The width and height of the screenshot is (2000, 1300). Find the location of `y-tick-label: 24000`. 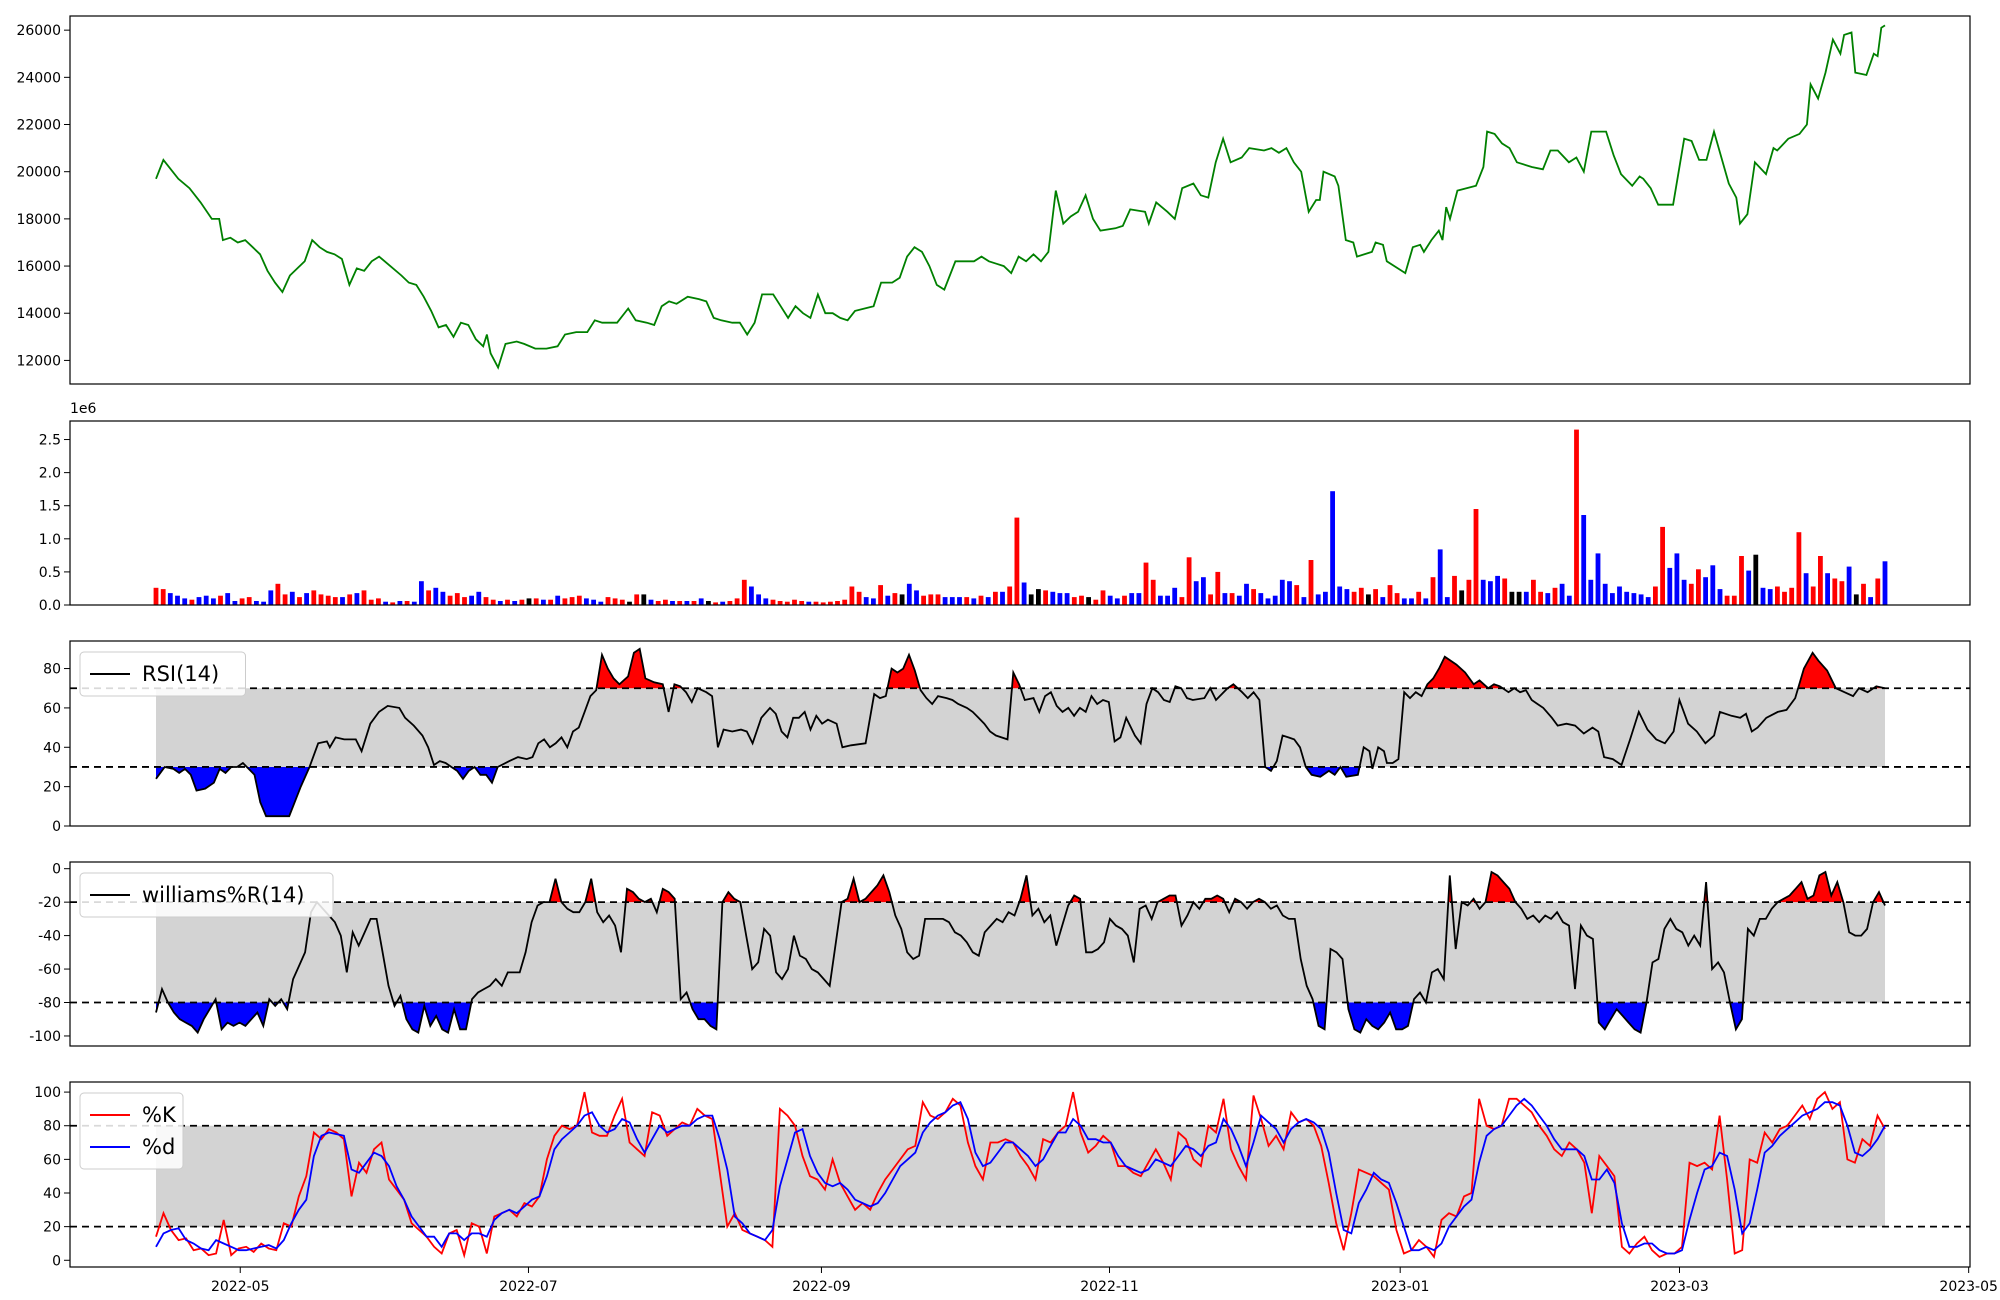

y-tick-label: 24000 is located at coordinates (38, 78).